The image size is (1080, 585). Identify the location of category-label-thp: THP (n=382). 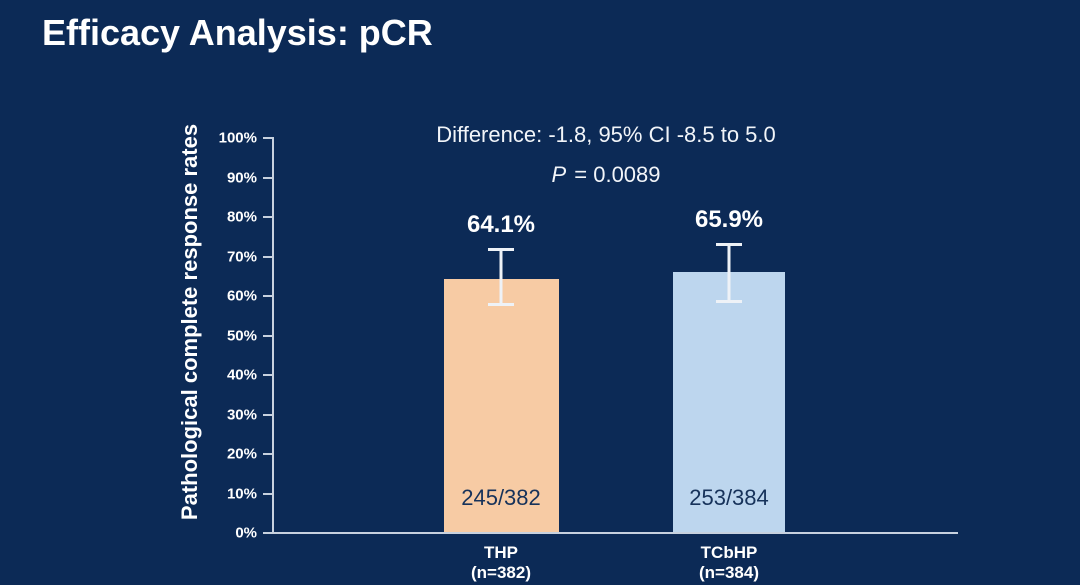
(501, 563).